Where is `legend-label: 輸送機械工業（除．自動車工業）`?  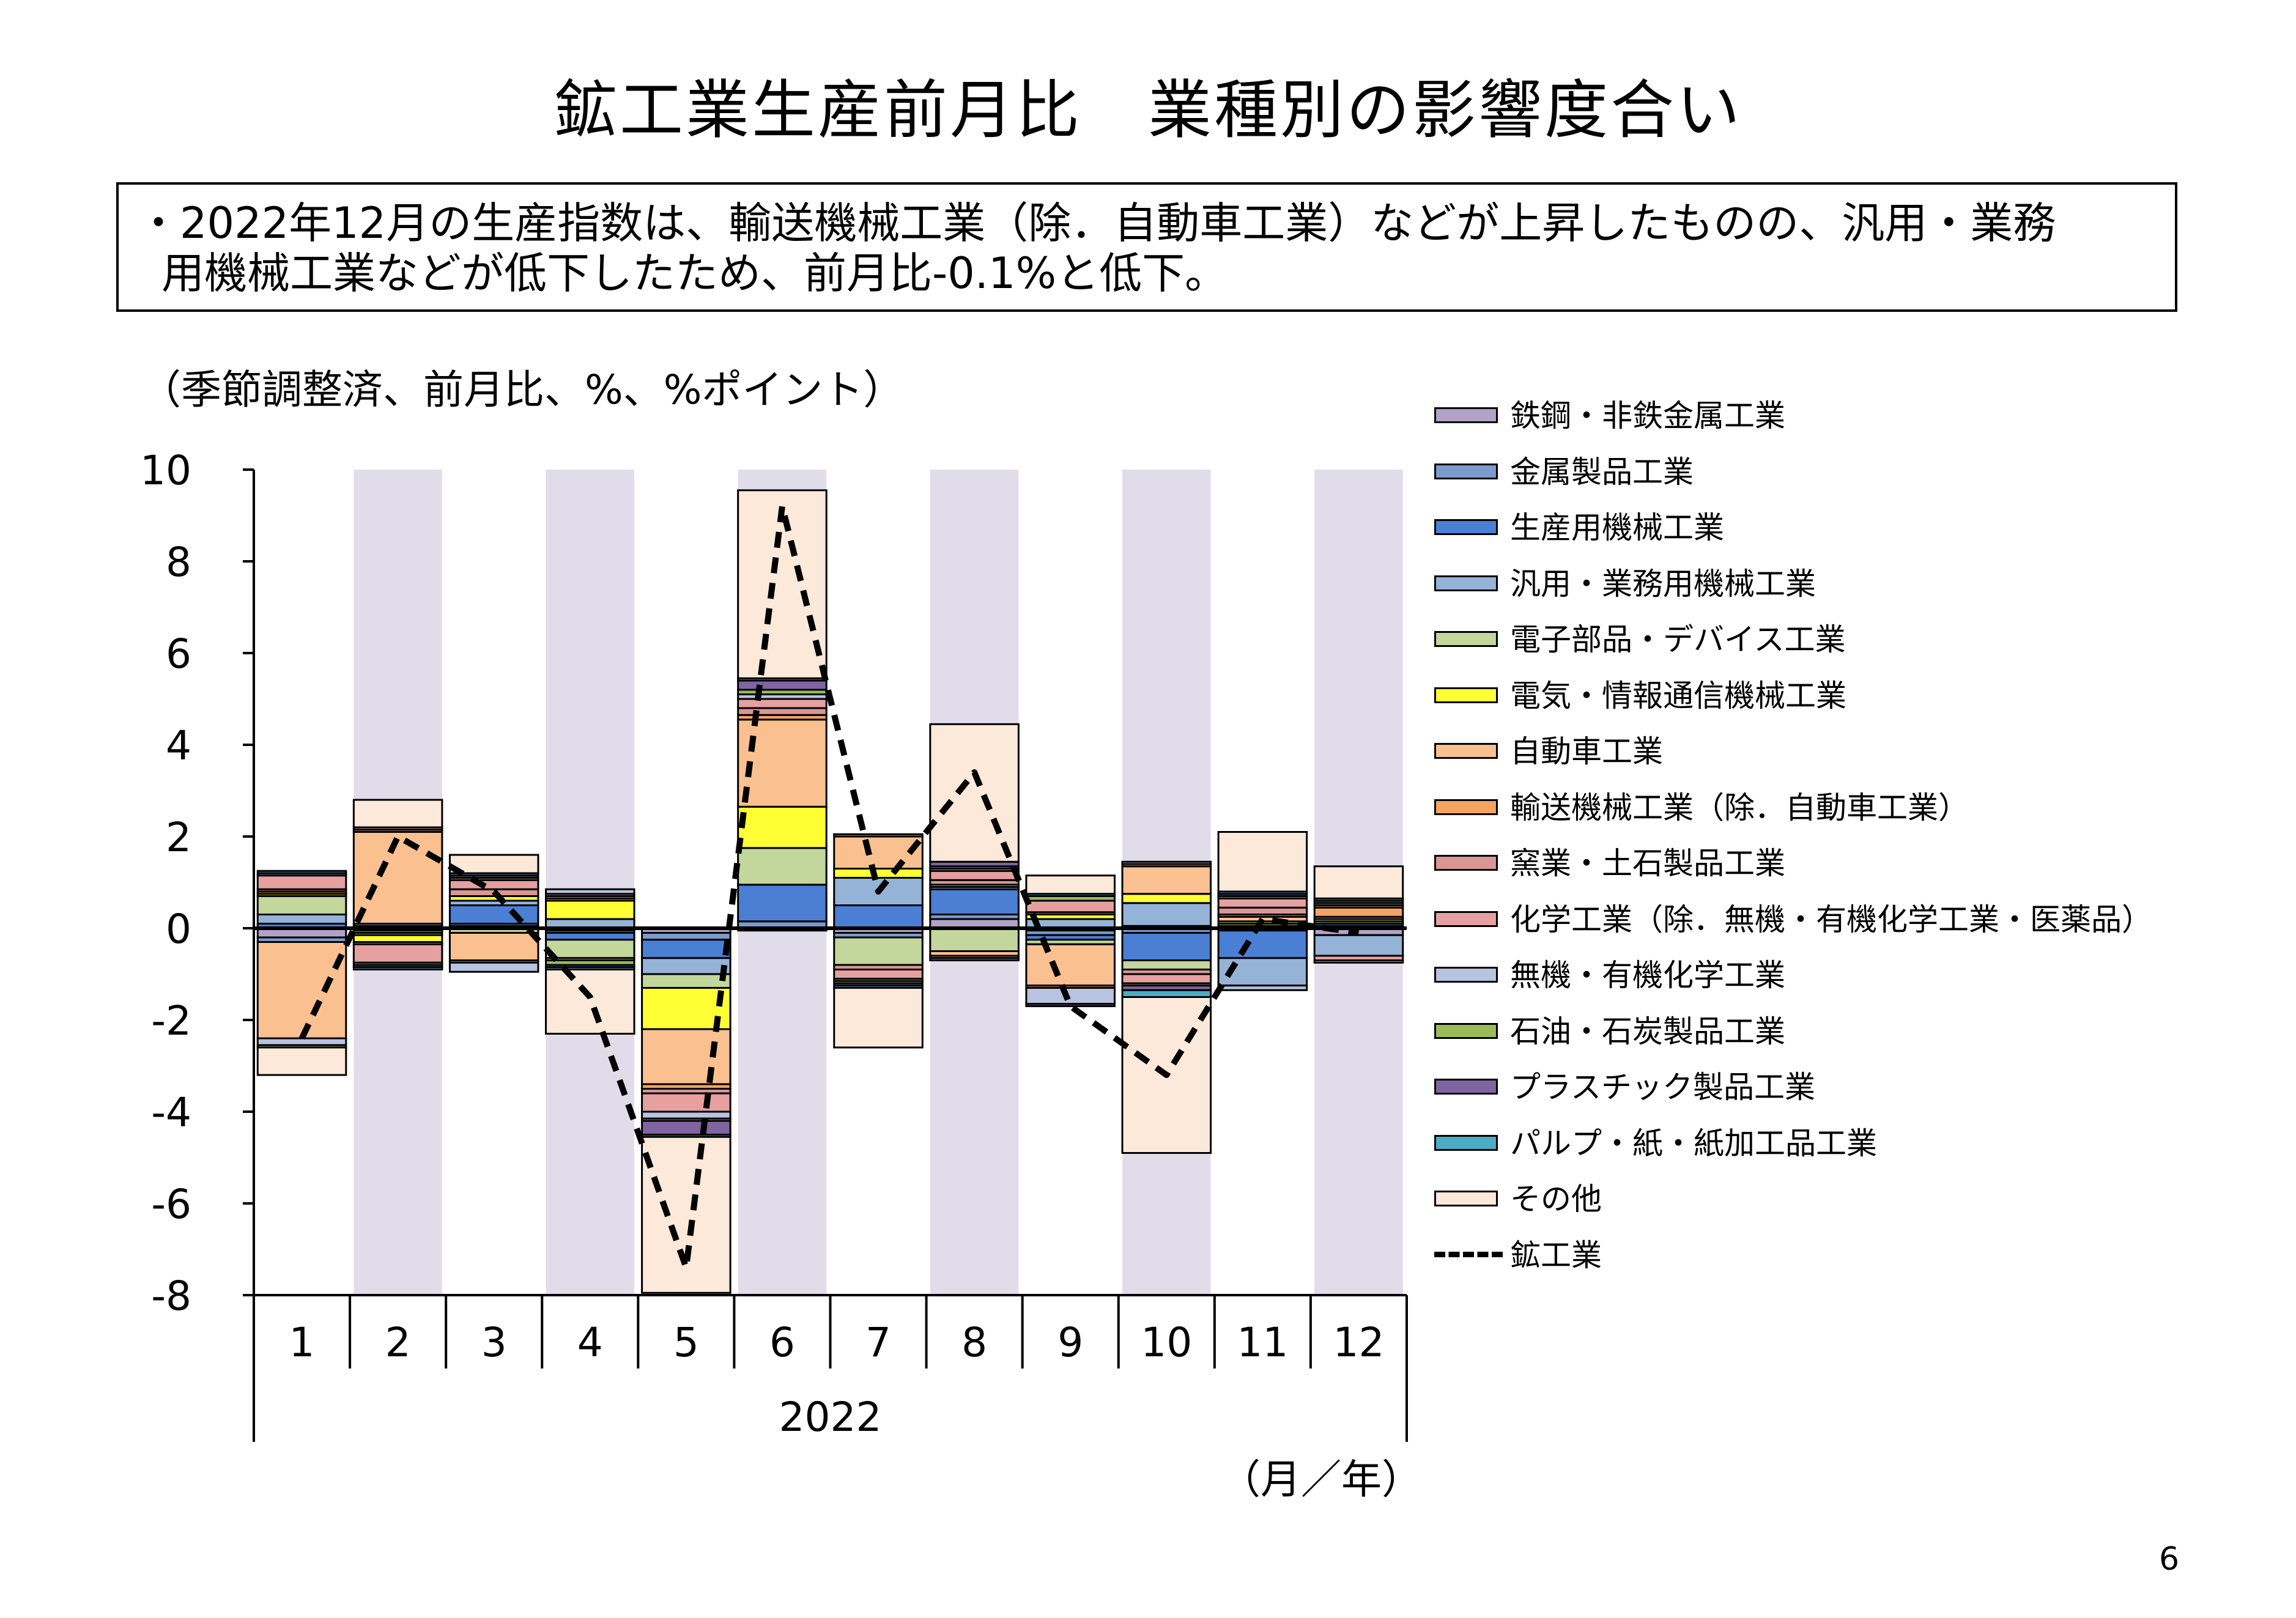 legend-label: 輸送機械工業（除．自動車工業） is located at coordinates (1739, 808).